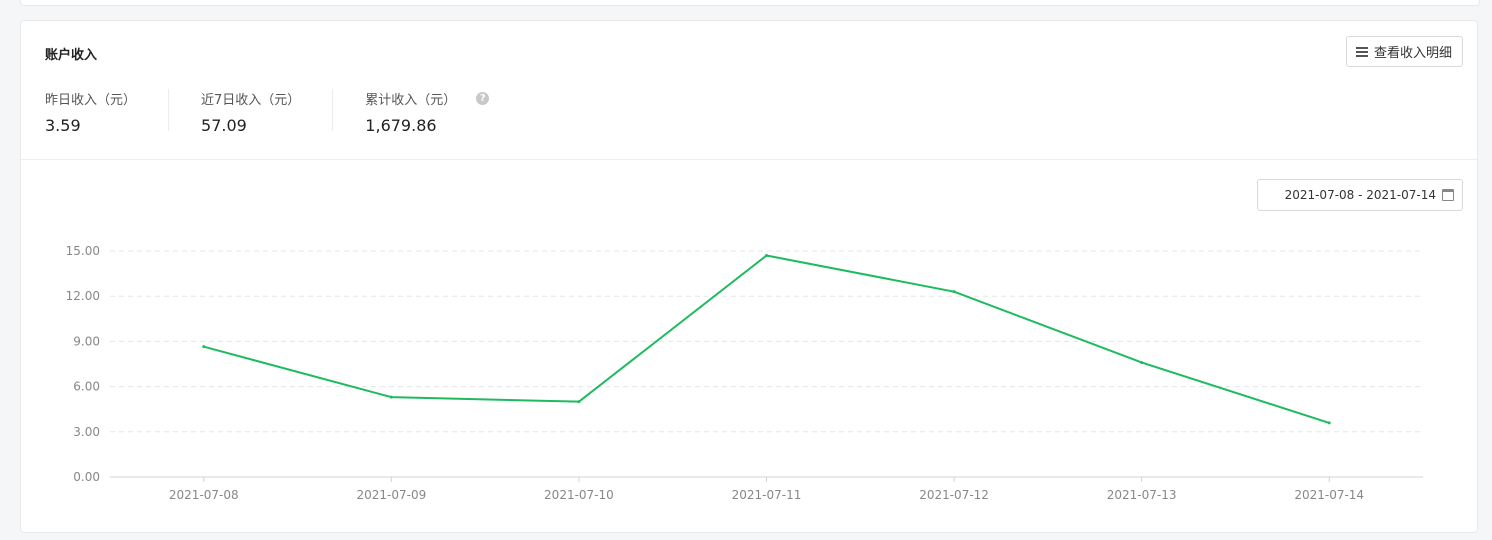 The height and width of the screenshot is (540, 1492). Describe the element at coordinates (107, 112) in the screenshot. I see `stat-yesterday: 昨日收入（元） 3.59` at that location.